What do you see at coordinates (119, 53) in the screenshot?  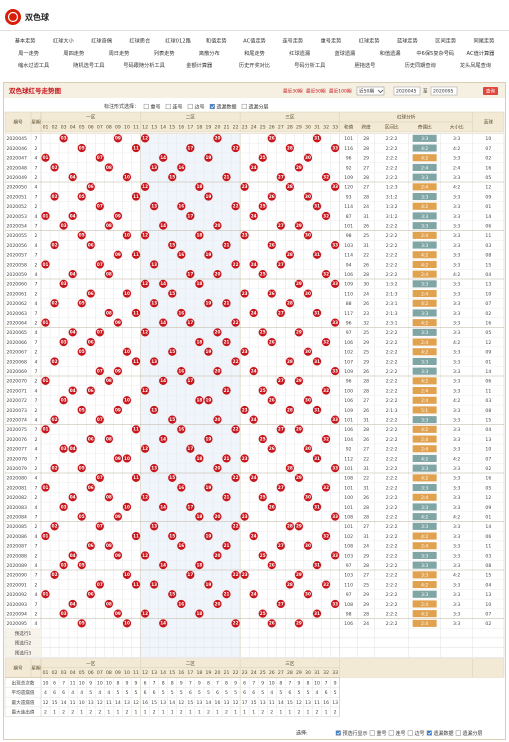 I see `nav-link: 周日走势` at bounding box center [119, 53].